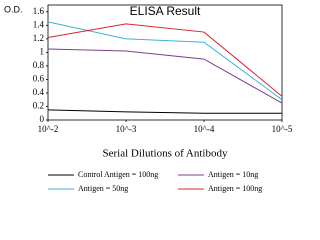  What do you see at coordinates (165, 11) in the screenshot?
I see `chart-title: ELISA Result` at bounding box center [165, 11].